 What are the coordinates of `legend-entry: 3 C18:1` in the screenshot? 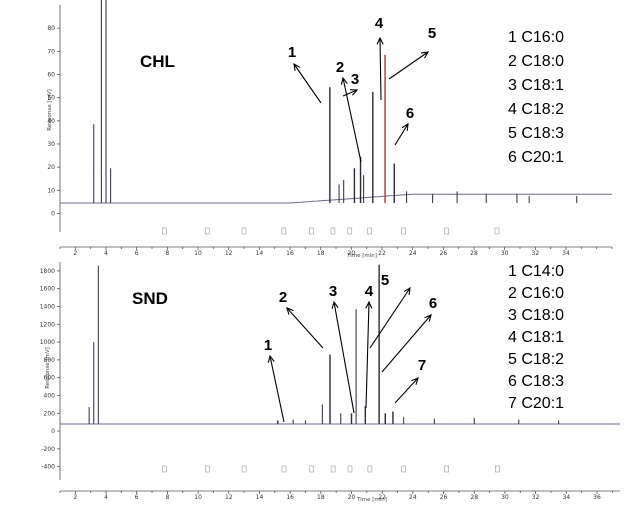 It's located at (536, 85).